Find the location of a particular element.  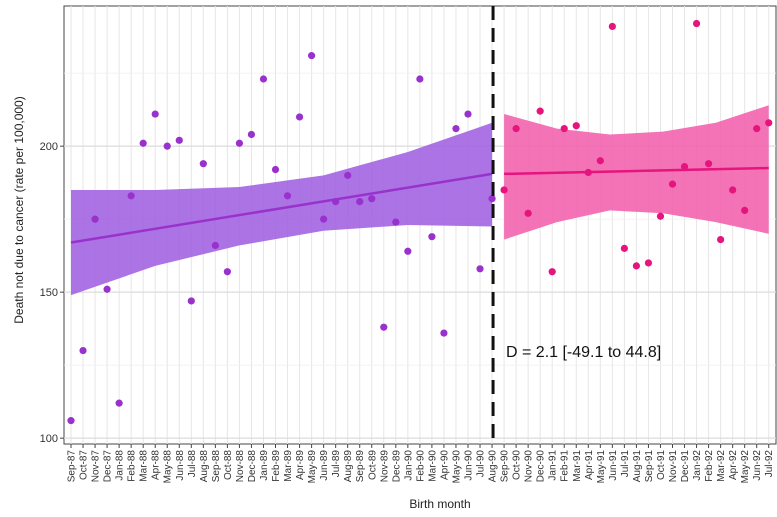

x-tick-label: Aug-89 is located at coordinates (348, 466).